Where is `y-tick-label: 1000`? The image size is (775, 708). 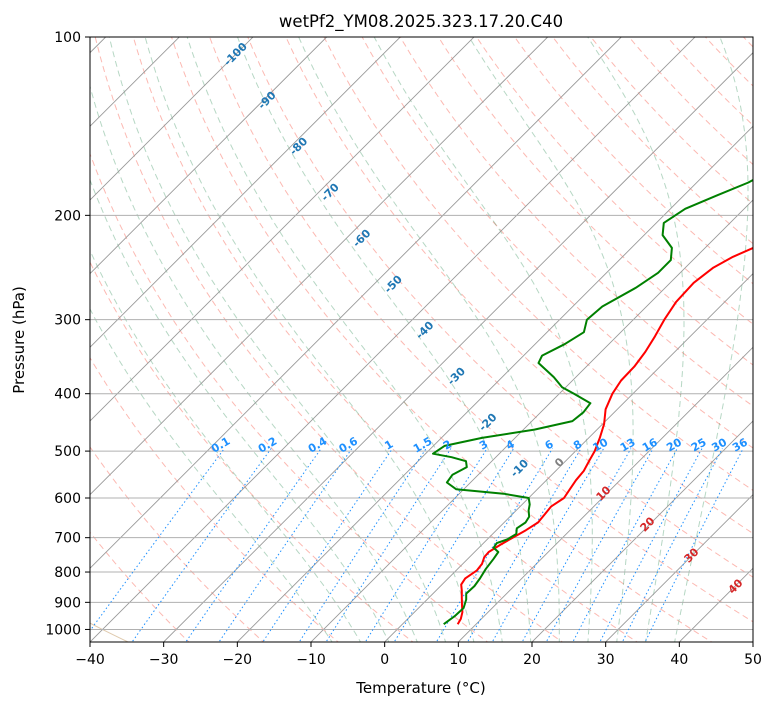 y-tick-label: 1000 is located at coordinates (63, 630).